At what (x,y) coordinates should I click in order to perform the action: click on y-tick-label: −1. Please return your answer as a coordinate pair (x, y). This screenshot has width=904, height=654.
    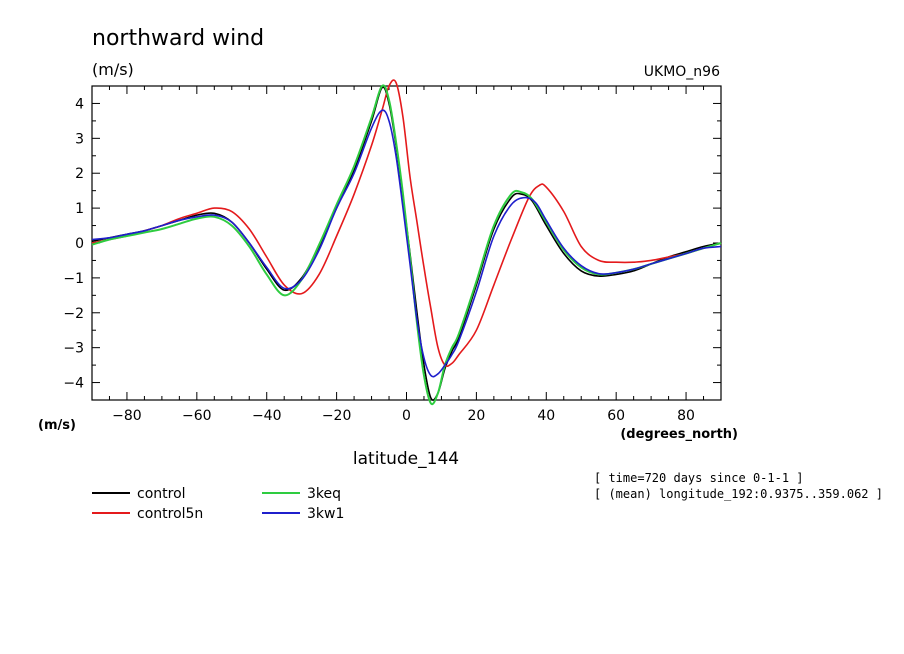
    Looking at the image, I should click on (73, 279).